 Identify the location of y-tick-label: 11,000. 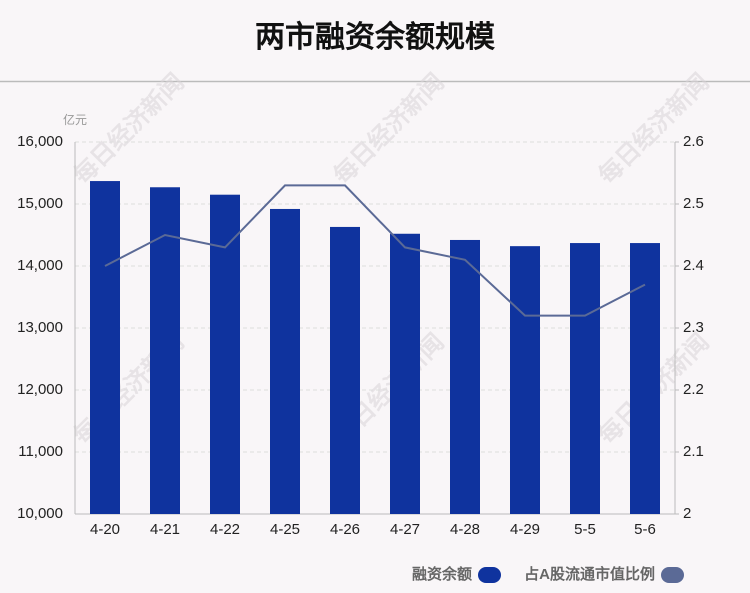
(40, 451).